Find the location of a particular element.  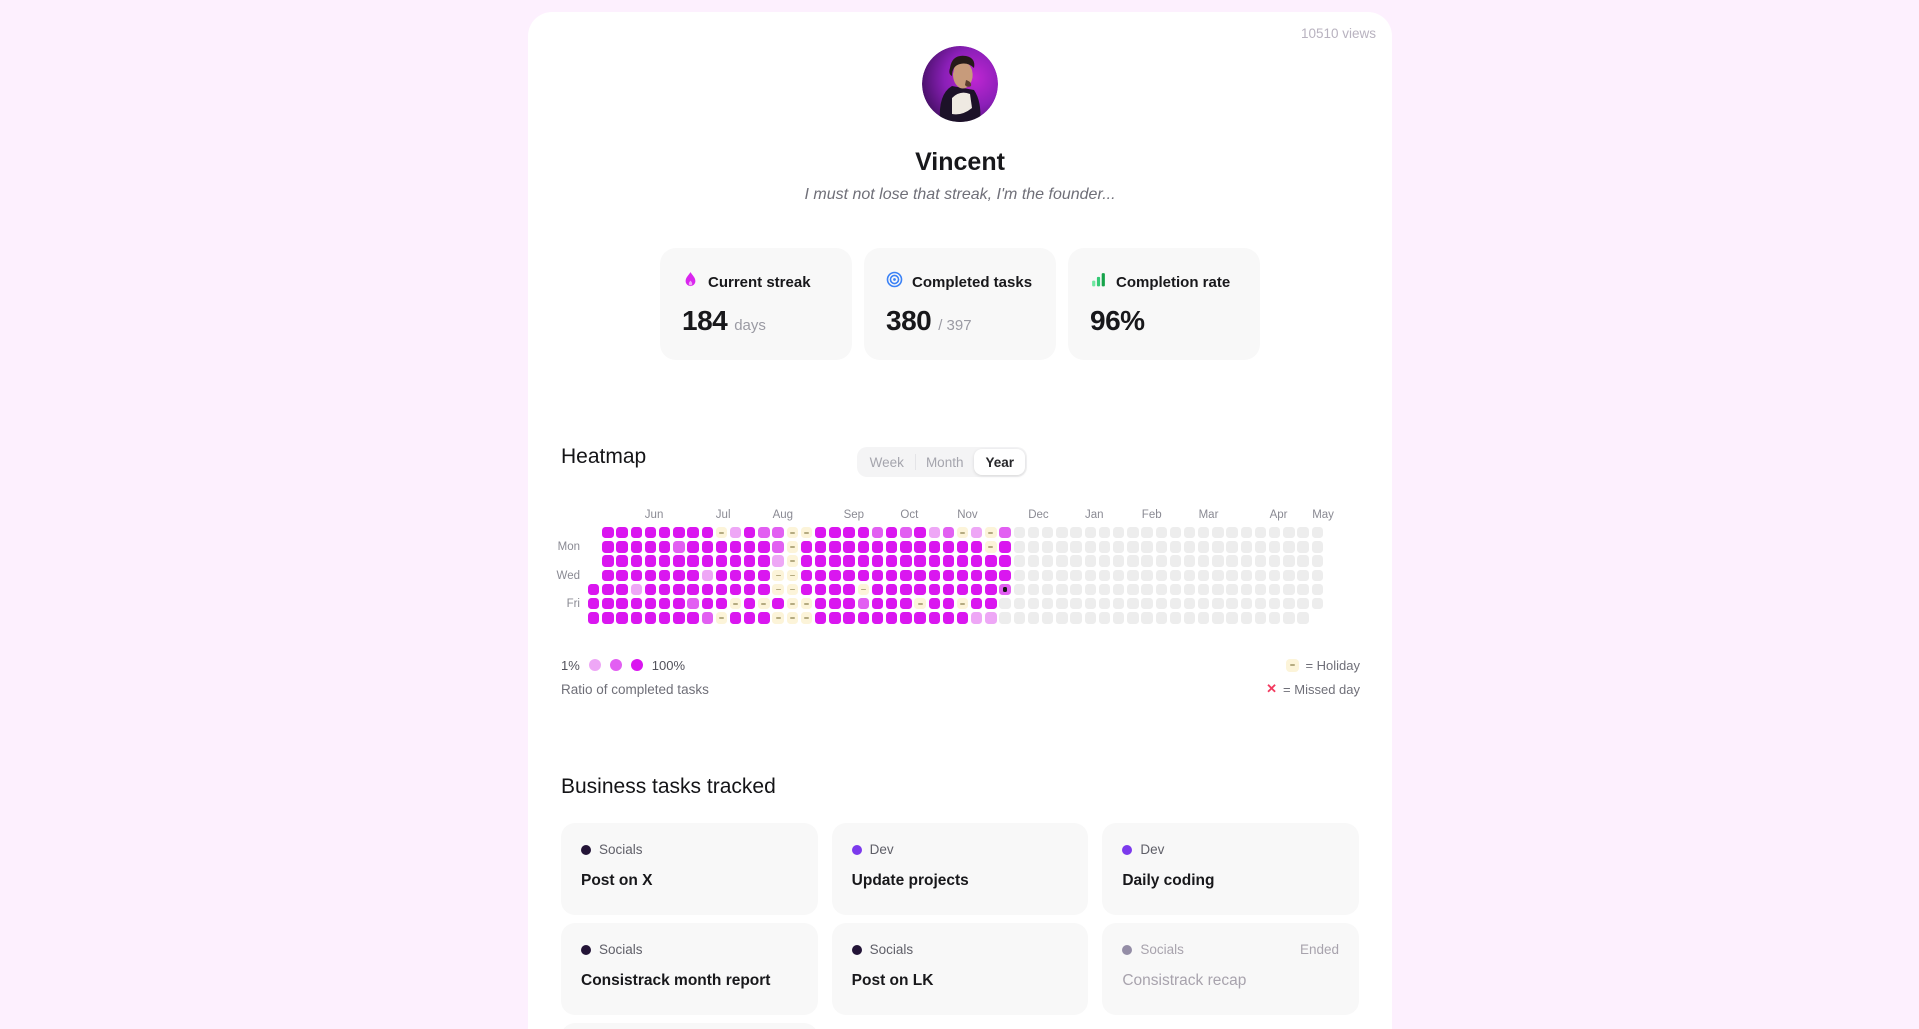

day-label-wed: Wed is located at coordinates (568, 575).